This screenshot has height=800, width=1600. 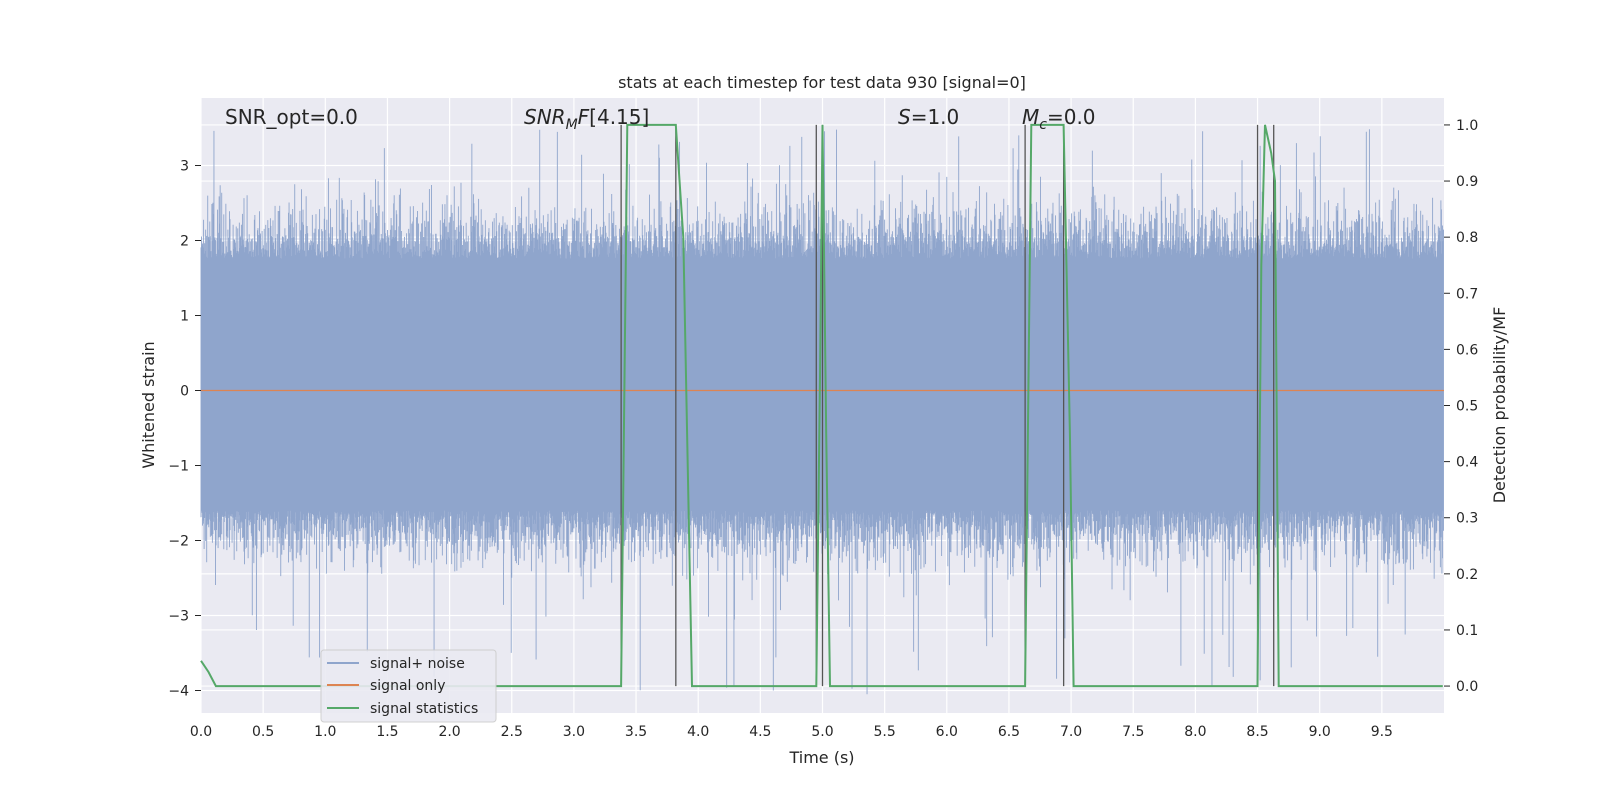 What do you see at coordinates (201, 732) in the screenshot?
I see `x-tick-label: 0.0` at bounding box center [201, 732].